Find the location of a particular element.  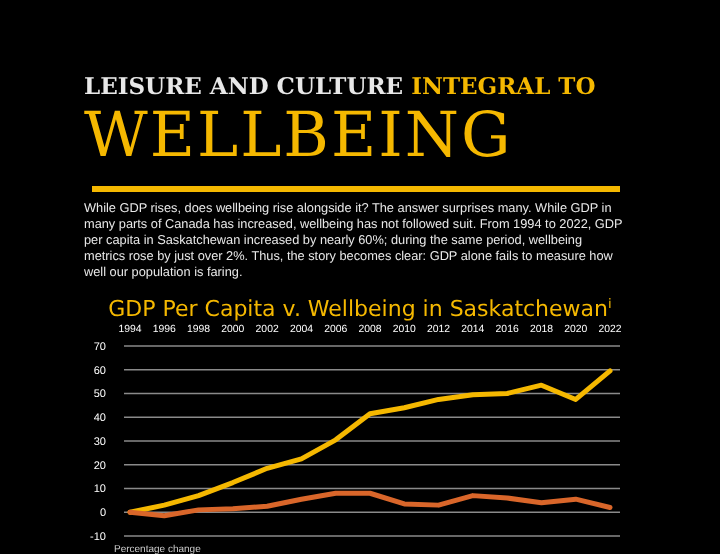

line-series is located at coordinates (370, 504).